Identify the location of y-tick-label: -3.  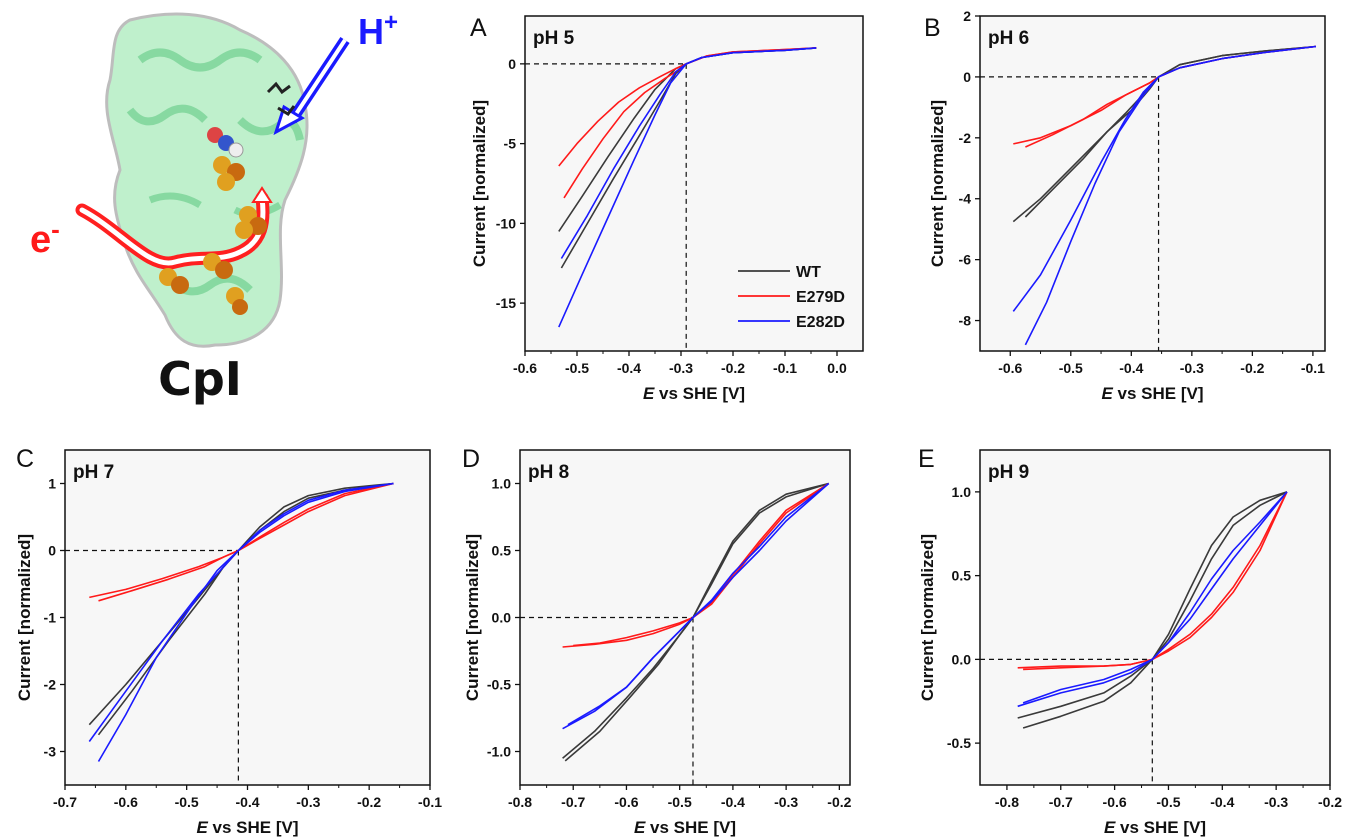
(50, 752).